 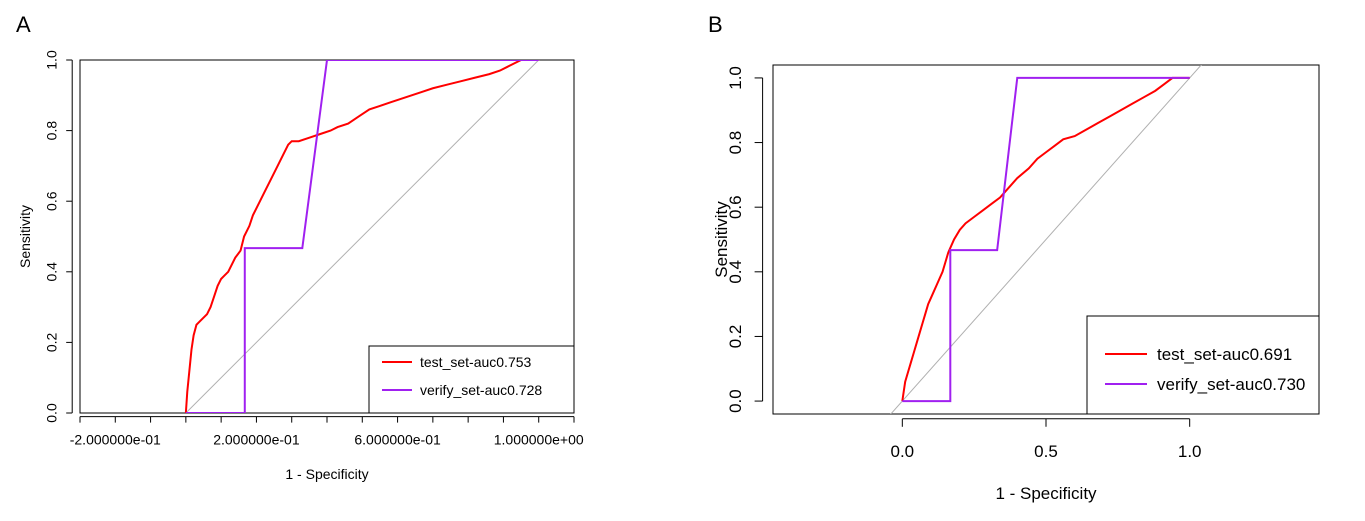 I want to click on legend-entry-label: test_set-auc0.753, so click(x=476, y=362).